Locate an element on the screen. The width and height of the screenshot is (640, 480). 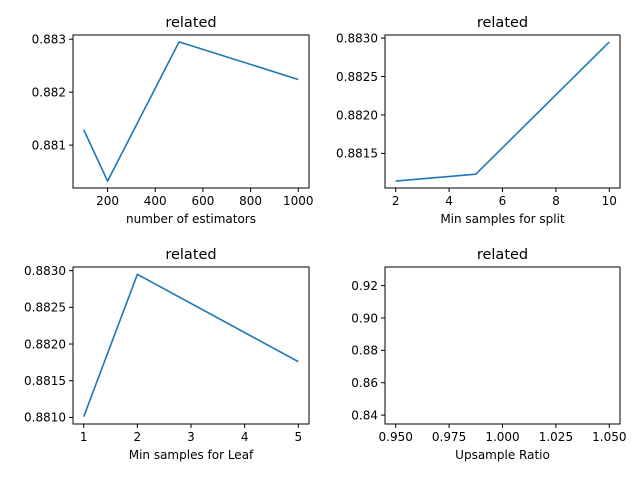
y-tick-label: 0.883 is located at coordinates (49, 40).